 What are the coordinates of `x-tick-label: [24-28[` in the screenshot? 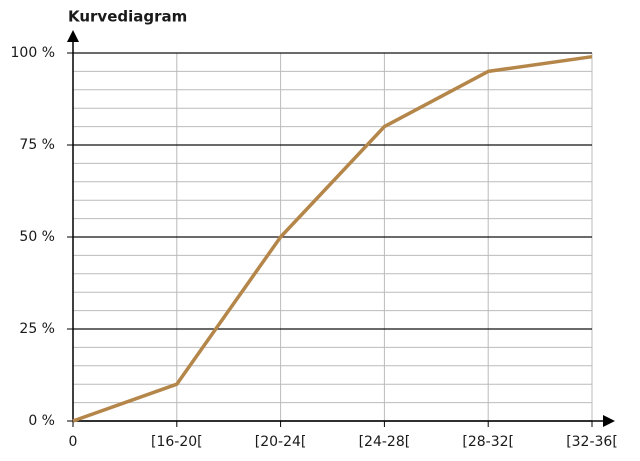 It's located at (385, 442).